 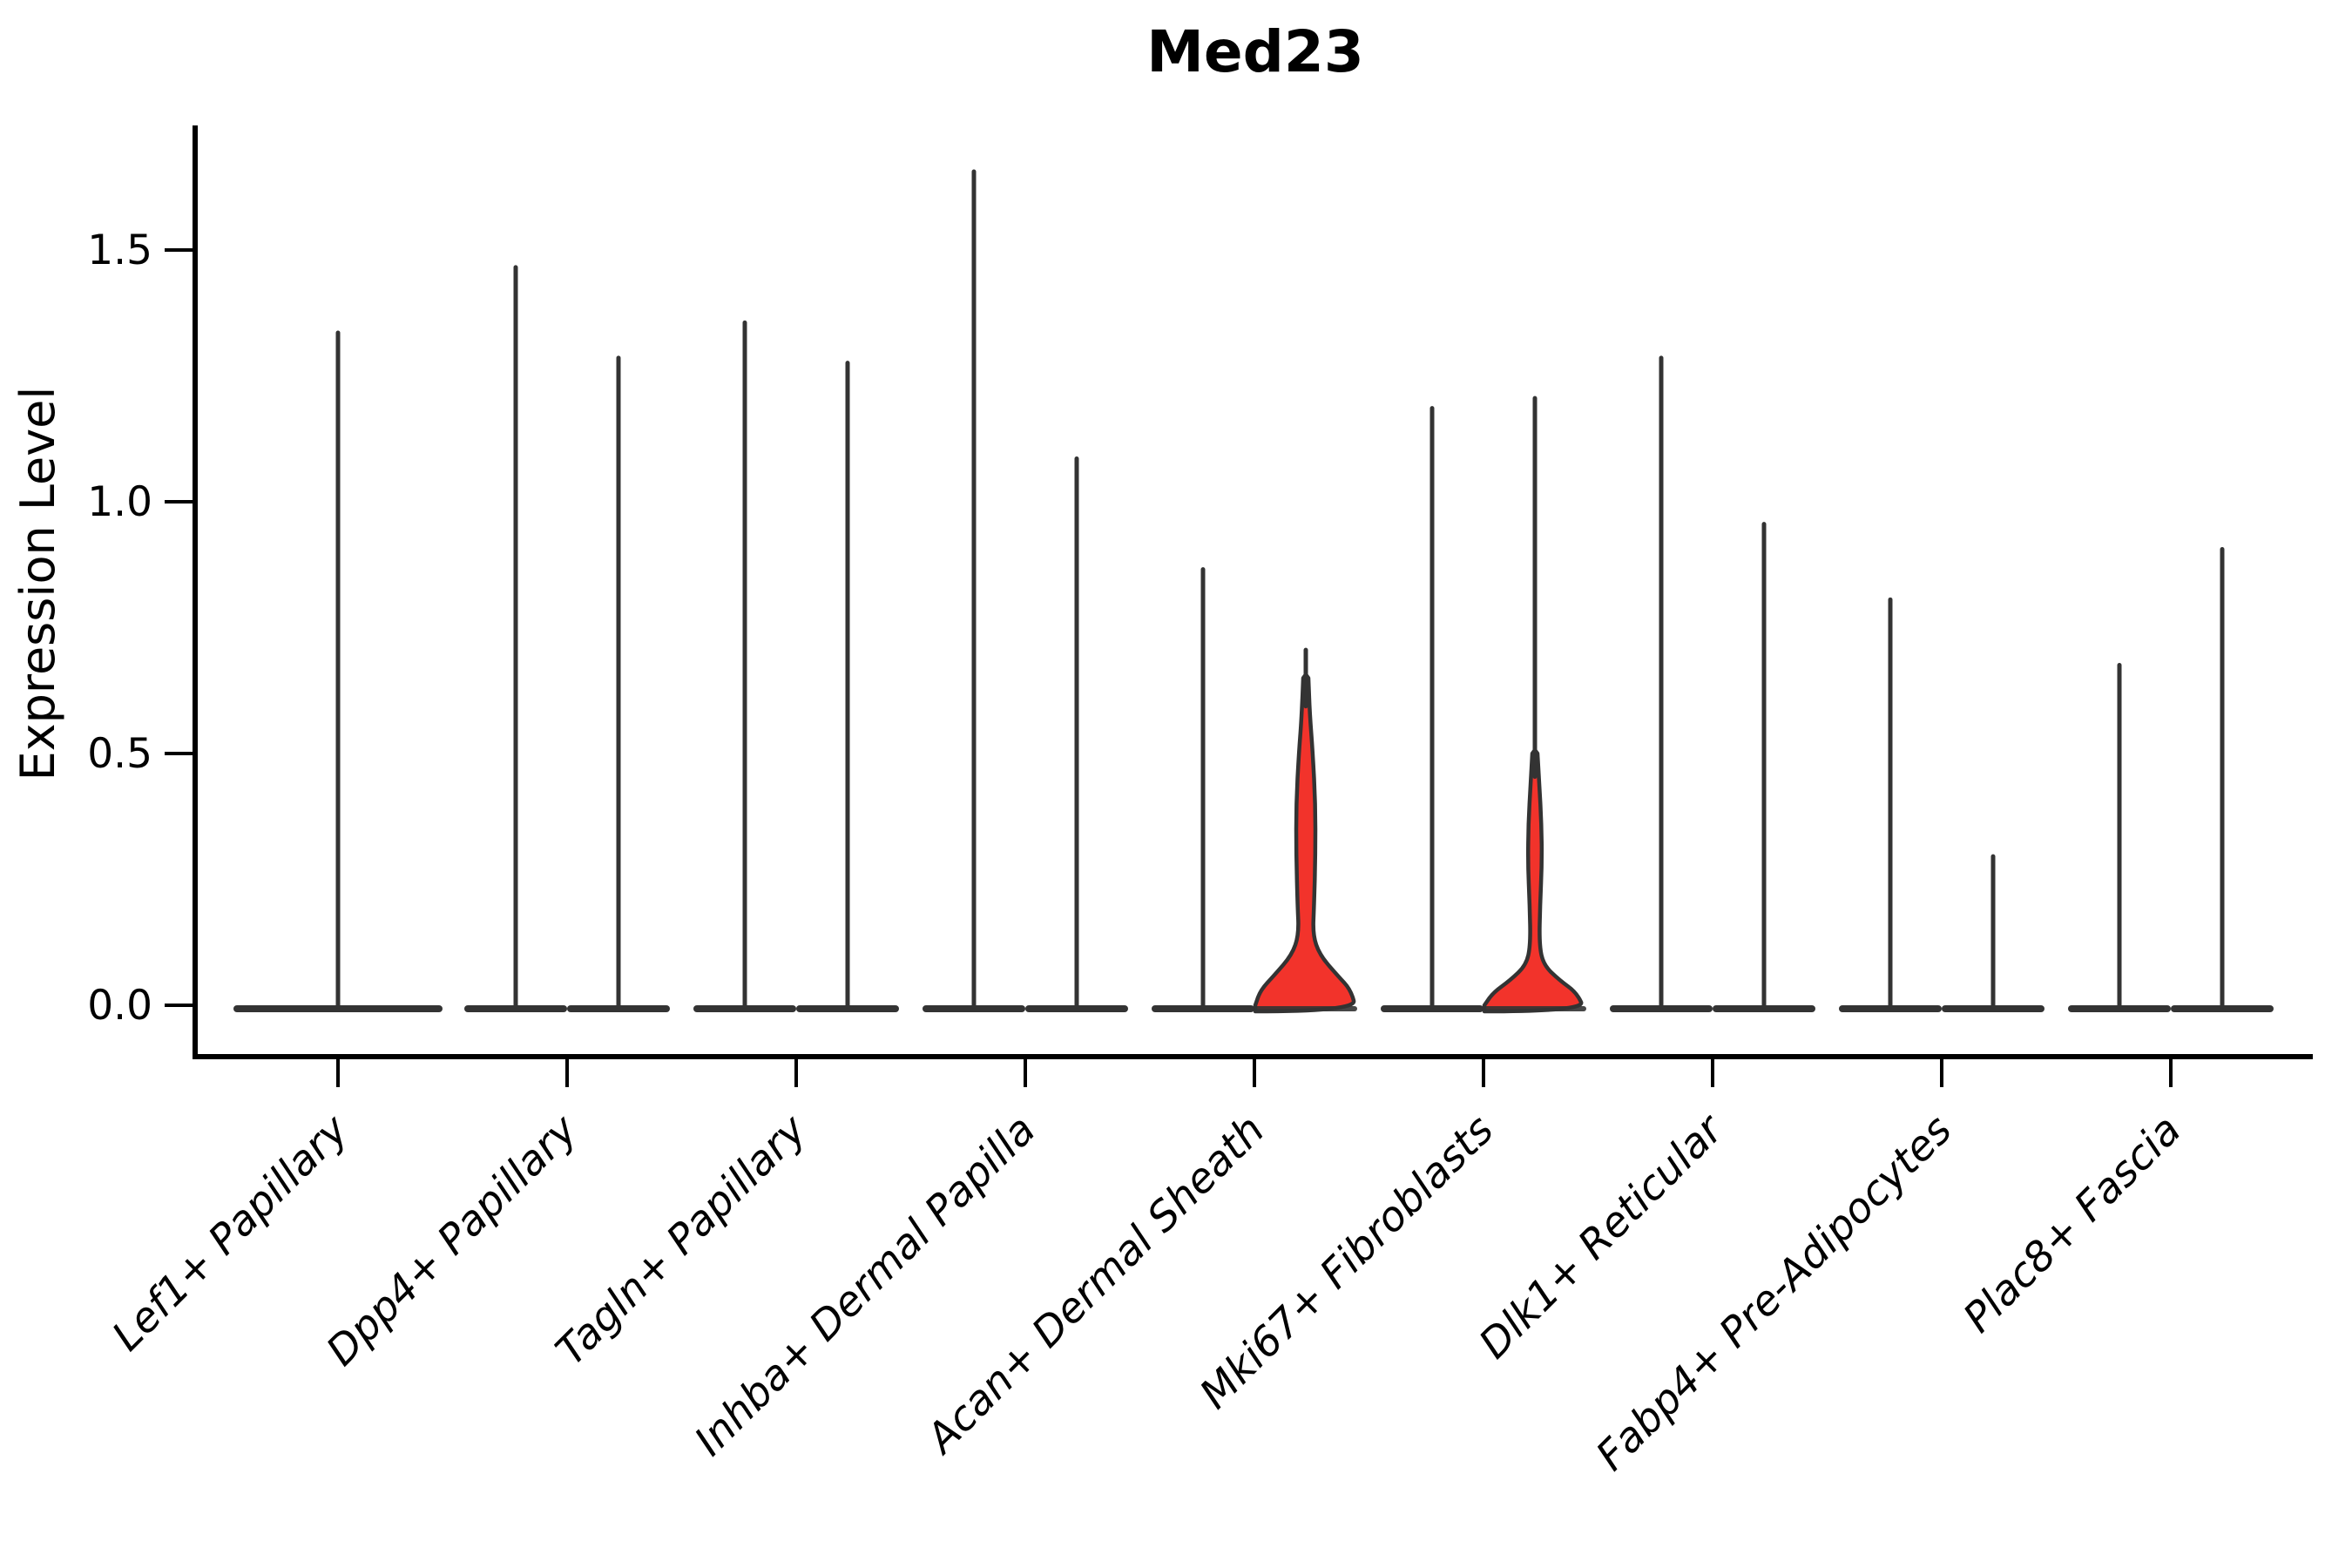 I want to click on y-tick-label: 0.0, so click(x=119, y=1006).